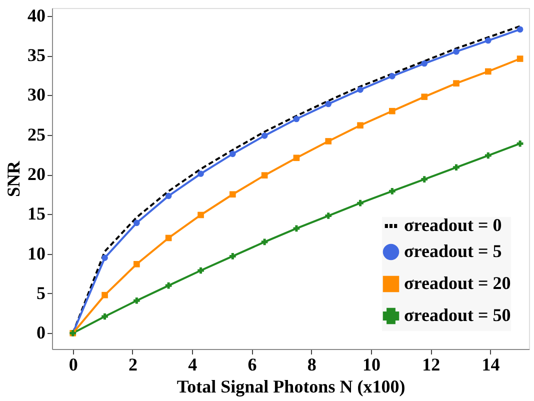 Image resolution: width=534 pixels, height=401 pixels. Describe the element at coordinates (37, 15) in the screenshot. I see `y-tick-label: 40` at that location.